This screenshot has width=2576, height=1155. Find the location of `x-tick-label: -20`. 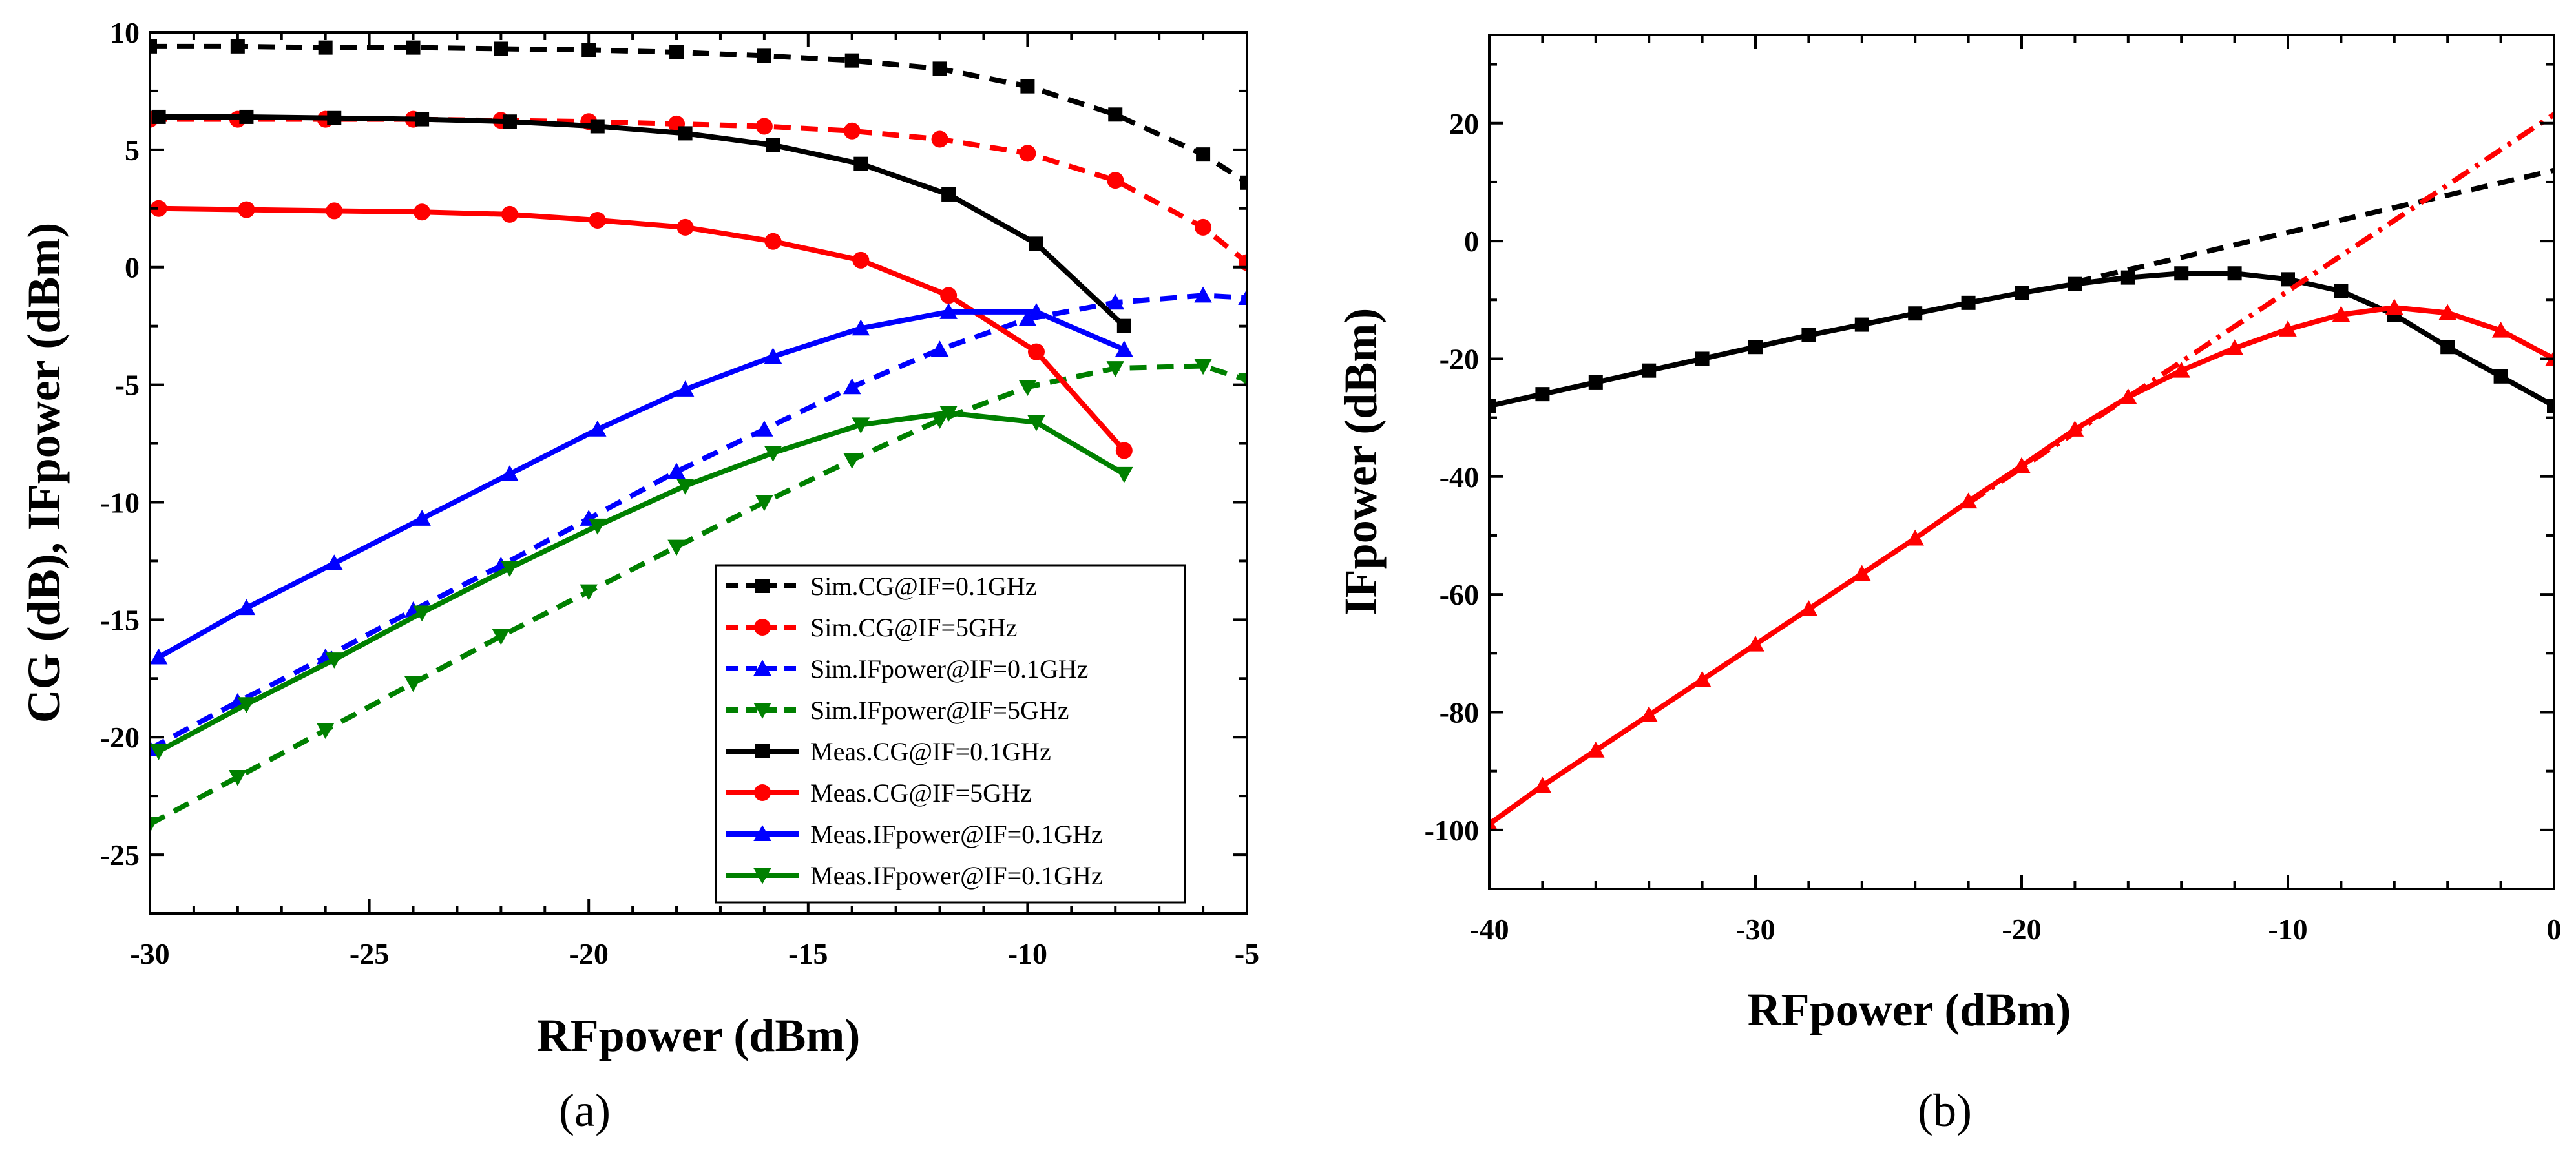

x-tick-label: -20 is located at coordinates (2021, 929).